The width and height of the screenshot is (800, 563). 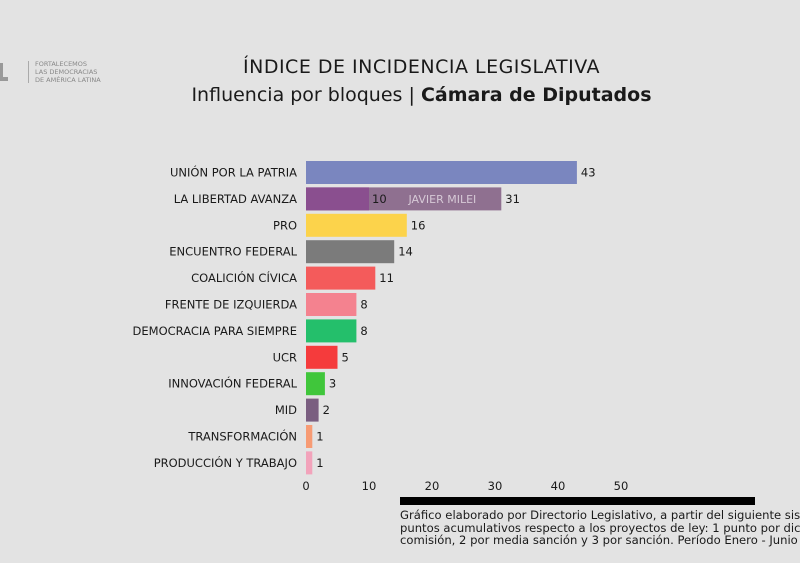 I want to click on logo-line: LAS DEMOCRACIAS, so click(x=66, y=72).